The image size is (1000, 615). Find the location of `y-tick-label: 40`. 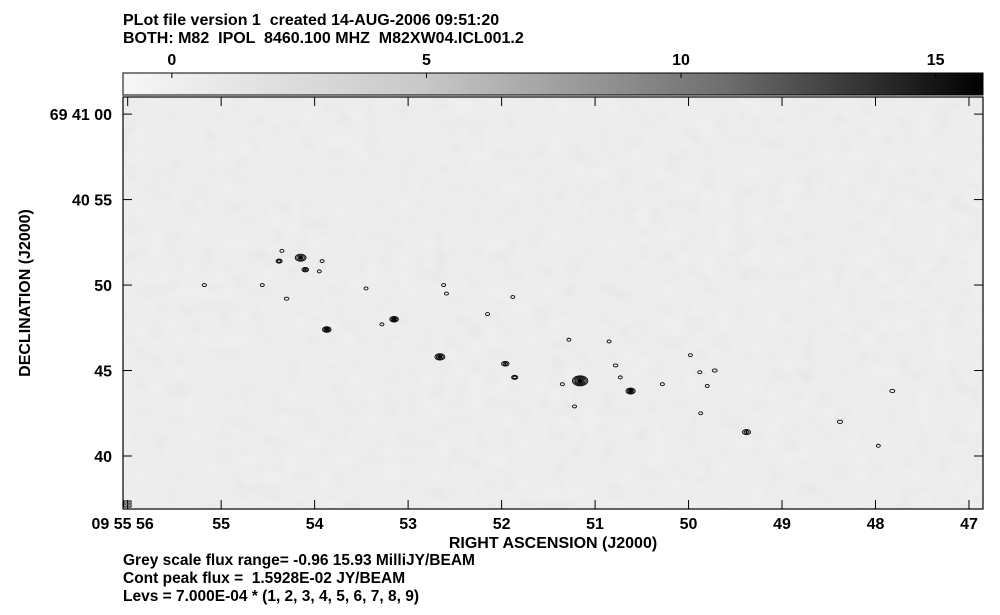

y-tick-label: 40 is located at coordinates (103, 457).